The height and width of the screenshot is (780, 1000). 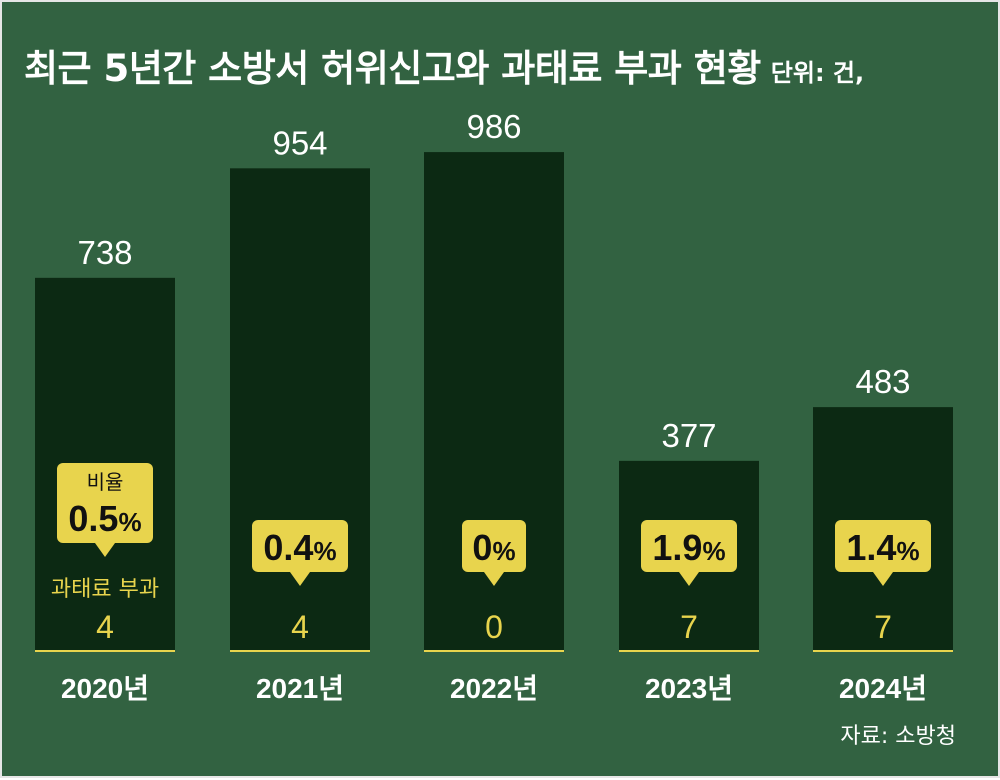 What do you see at coordinates (300, 627) in the screenshot?
I see `fine-count-label-2: 4` at bounding box center [300, 627].